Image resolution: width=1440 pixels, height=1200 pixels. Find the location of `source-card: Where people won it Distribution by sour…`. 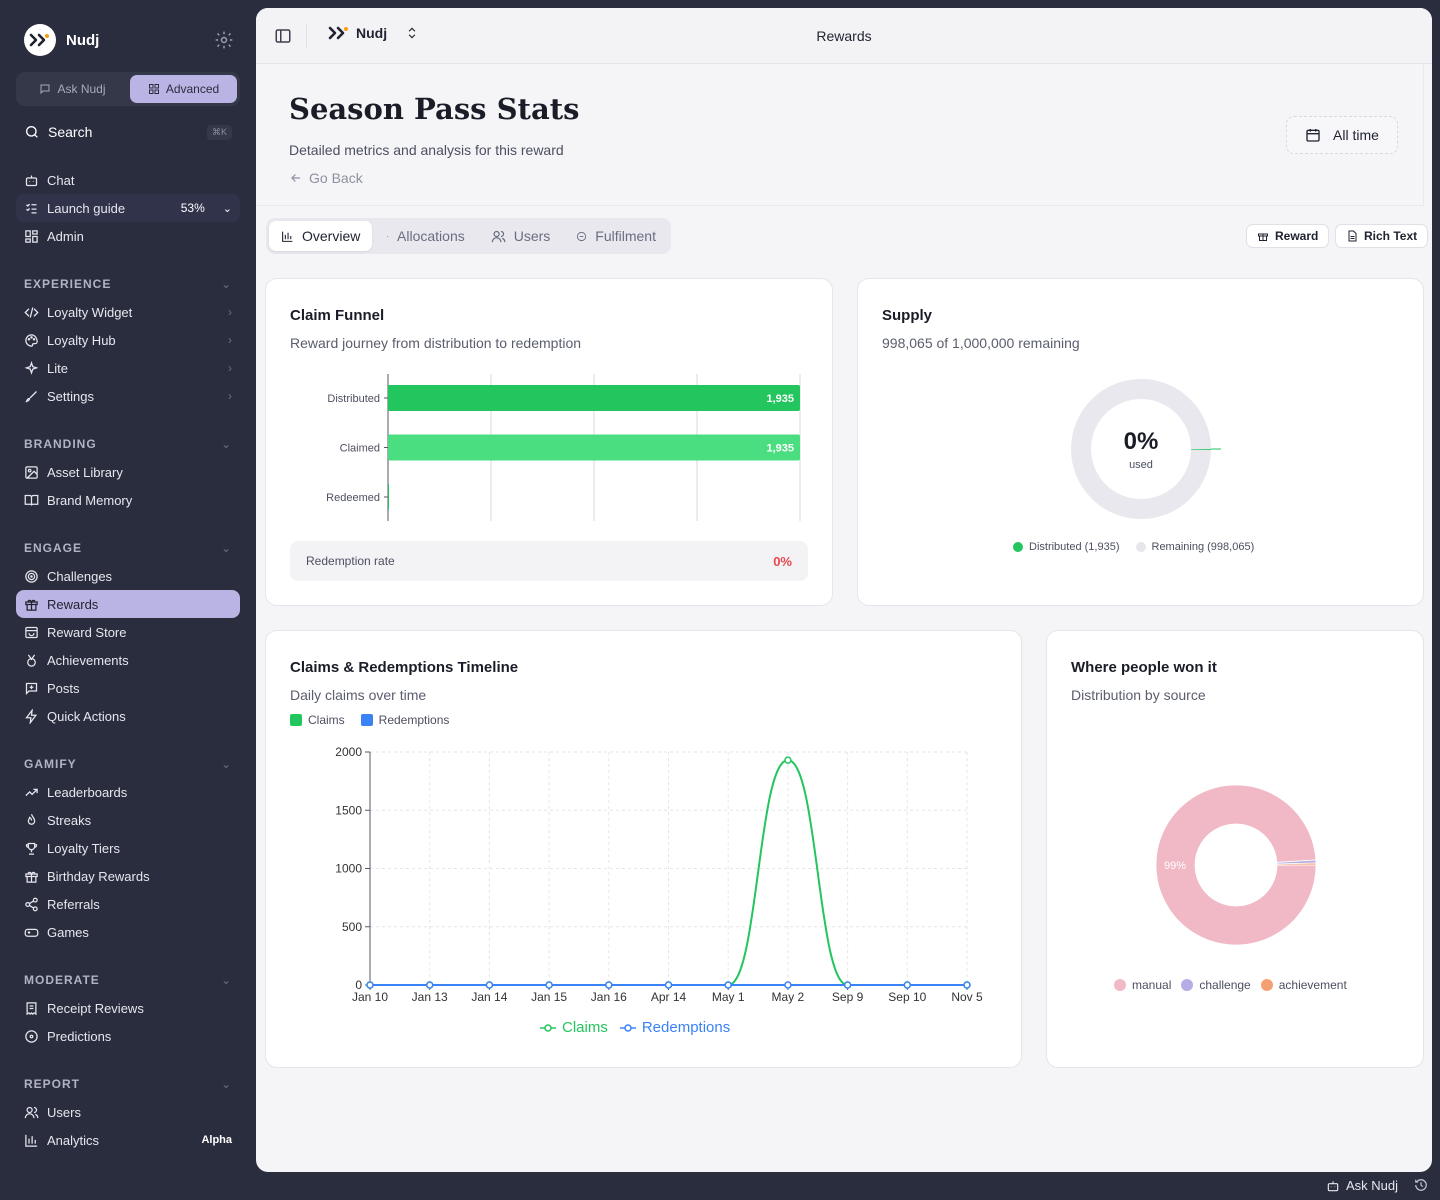

source-card: Where people won it Distribution by sour… is located at coordinates (1235, 849).